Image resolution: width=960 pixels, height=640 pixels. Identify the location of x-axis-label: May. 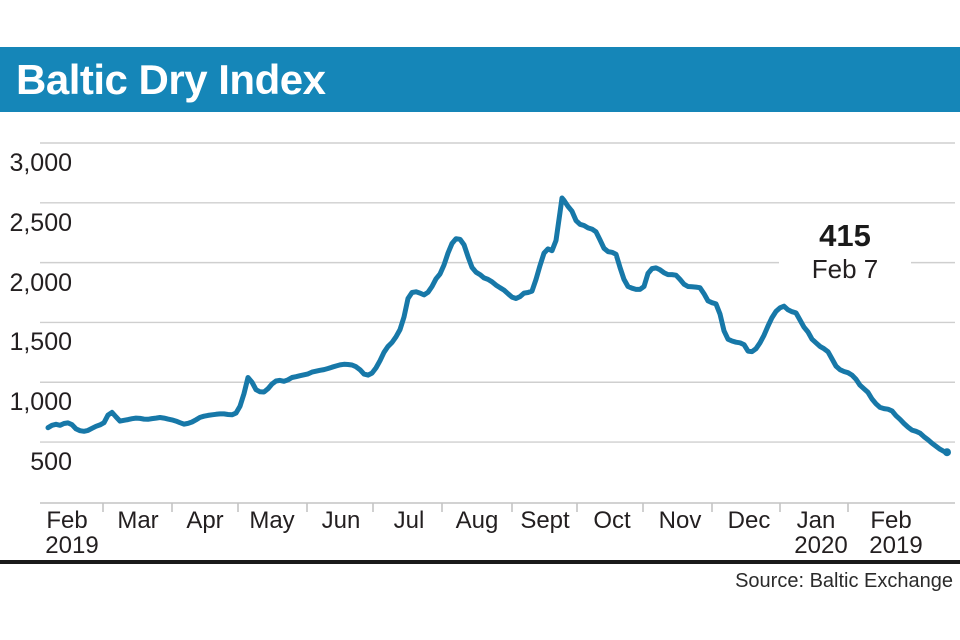
(272, 520).